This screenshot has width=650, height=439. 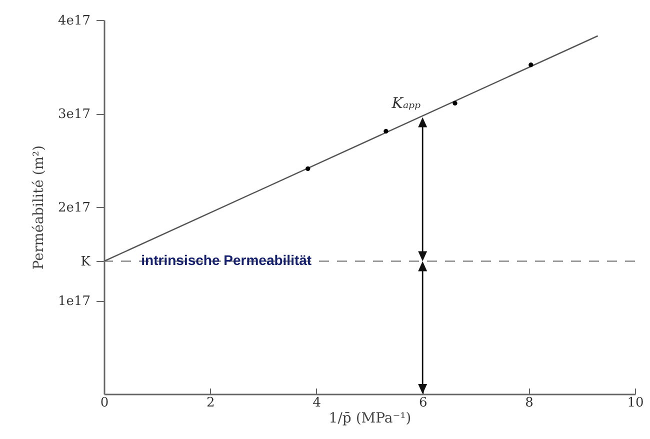 I want to click on annotation: Kₐₚₚ, so click(x=405, y=103).